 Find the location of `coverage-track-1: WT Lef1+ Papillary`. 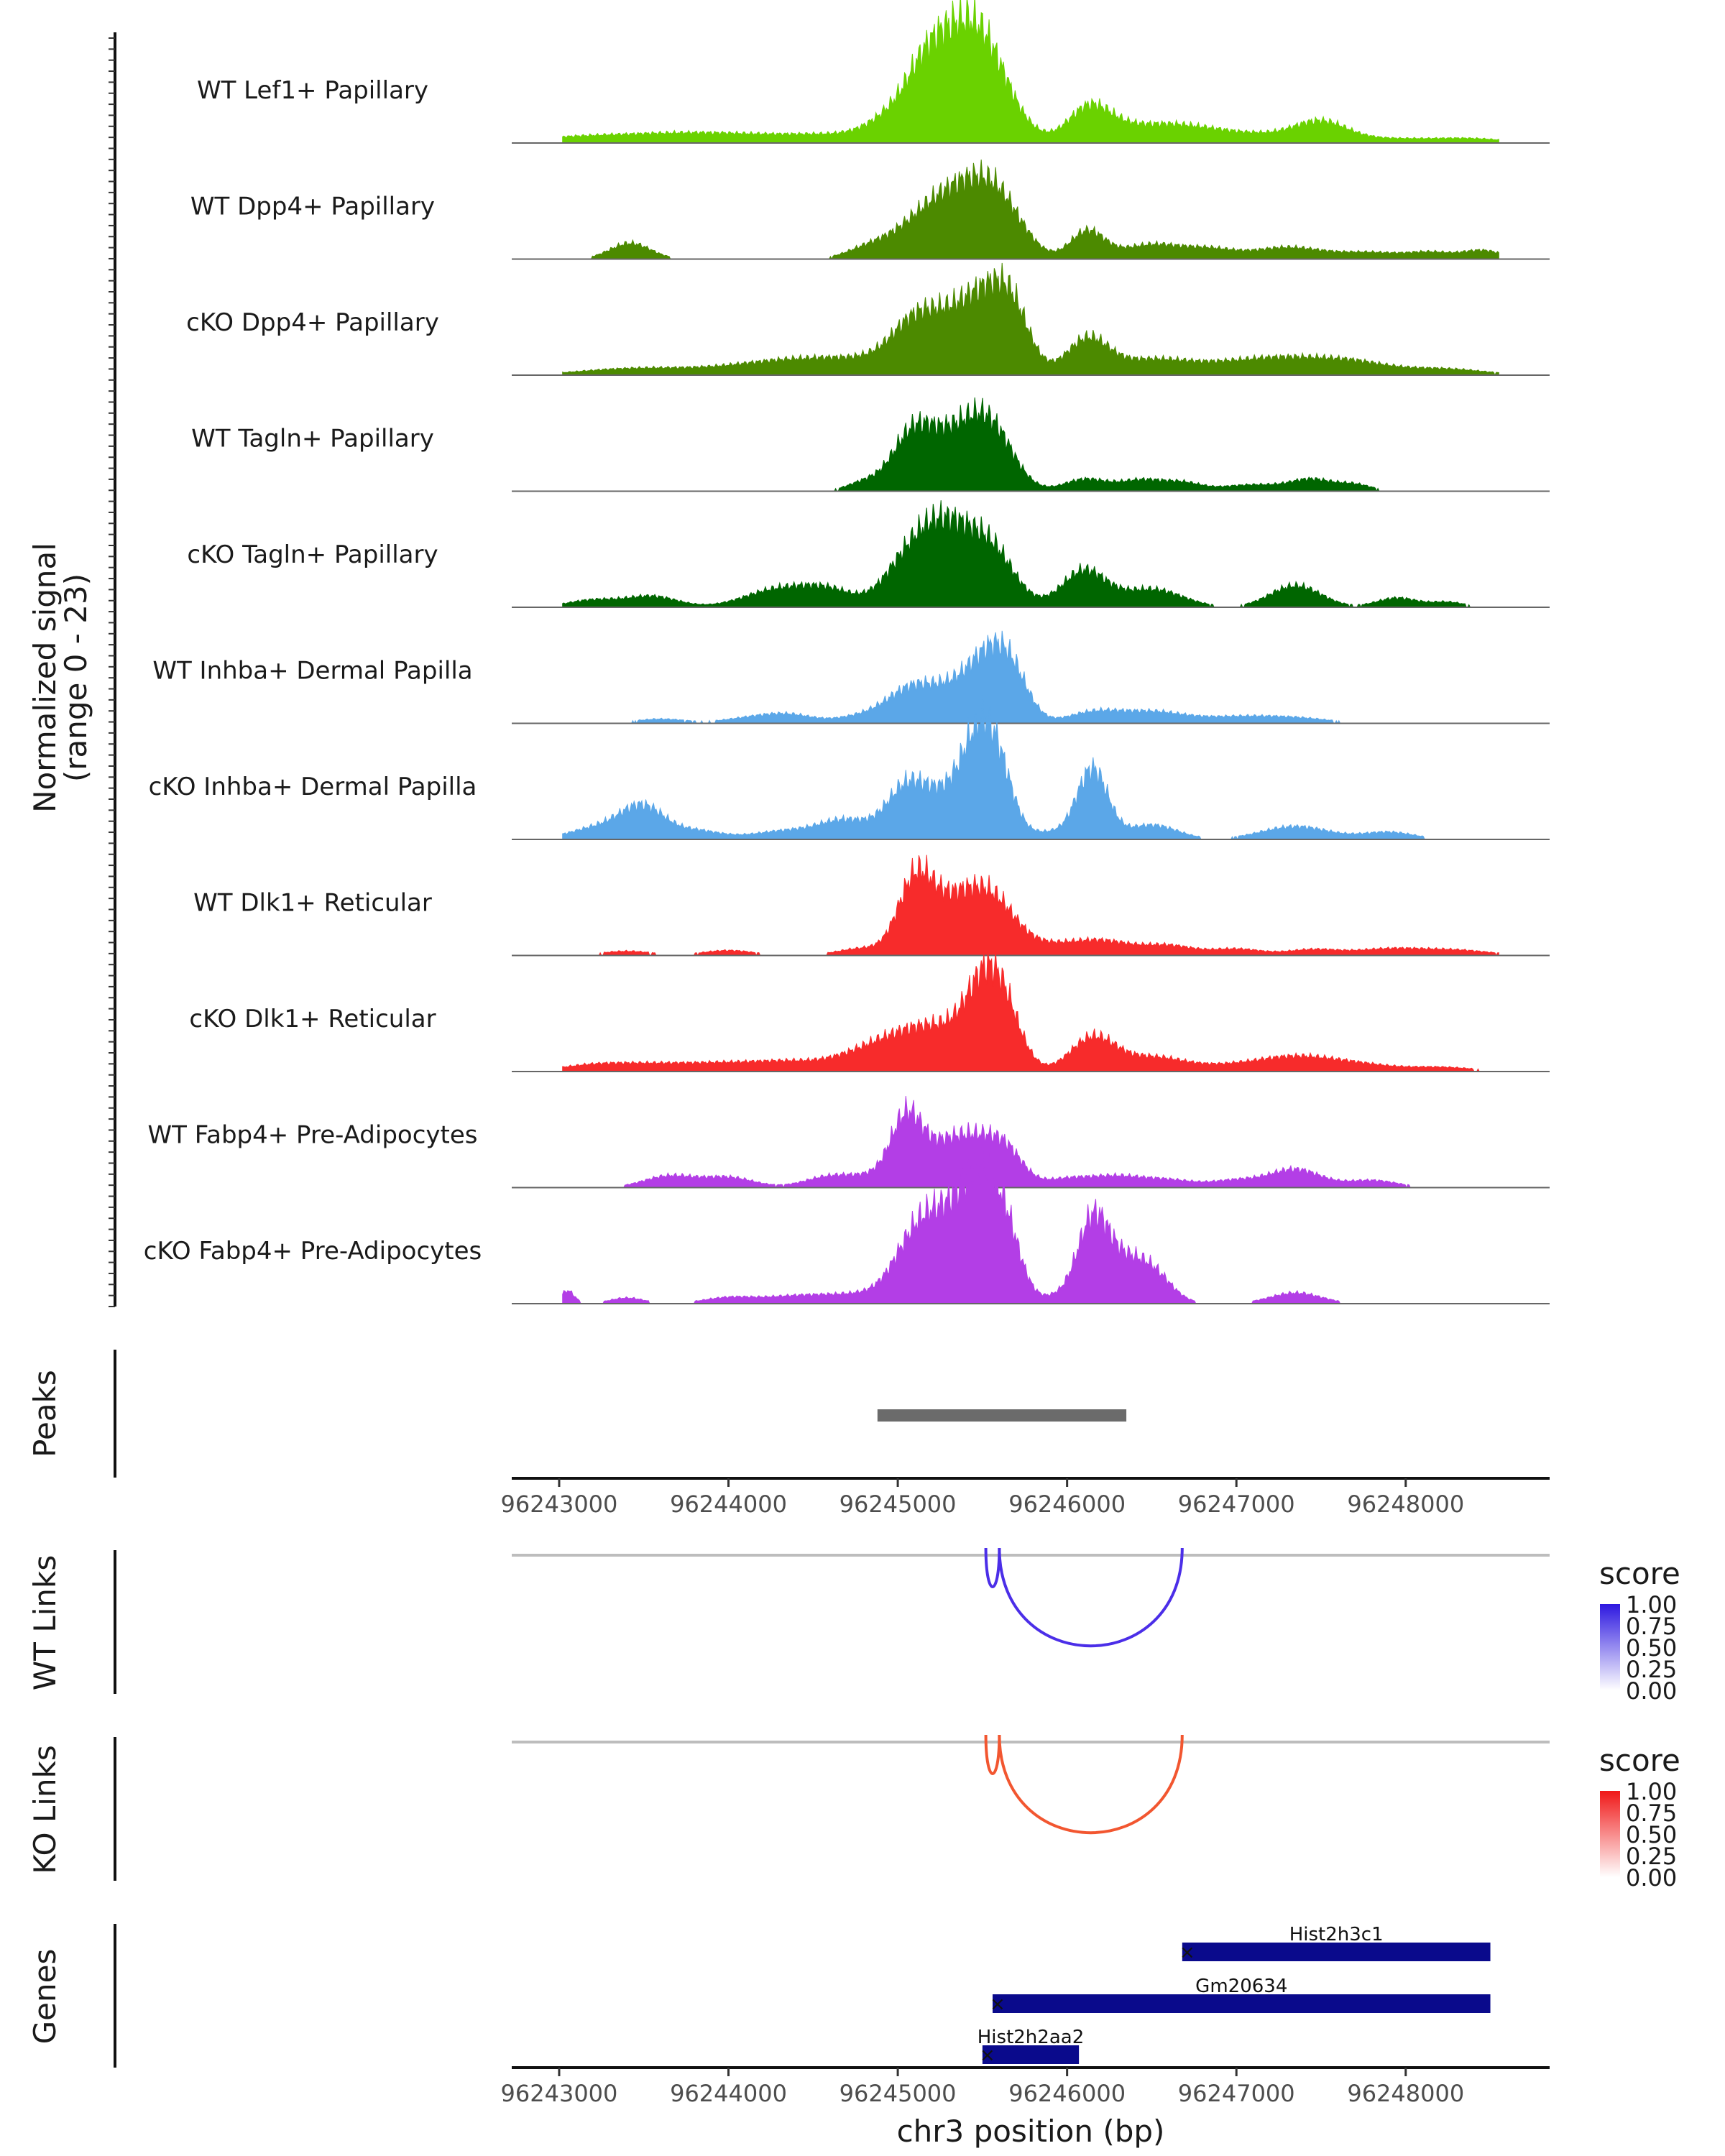

coverage-track-1: WT Lef1+ Papillary is located at coordinates (873, 72).